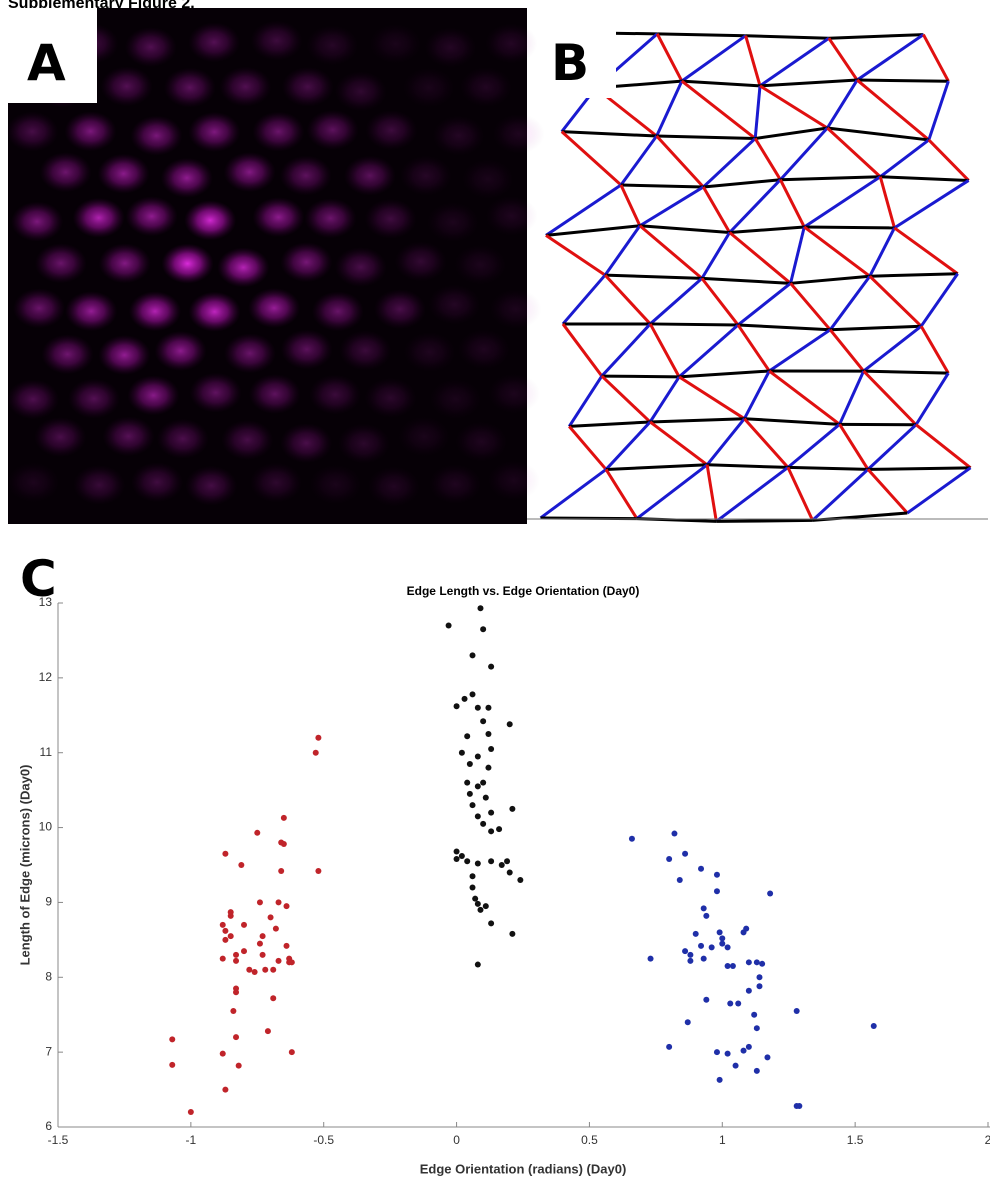 This screenshot has width=990, height=1190. I want to click on y-tick-label: 6, so click(48, 1126).